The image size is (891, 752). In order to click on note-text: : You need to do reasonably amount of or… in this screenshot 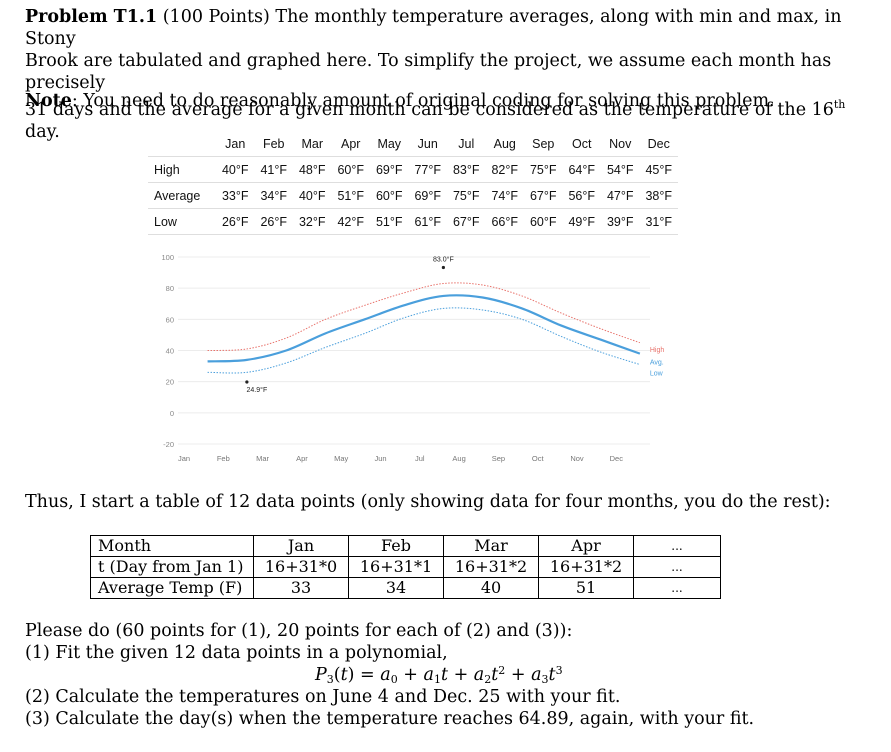, I will do `click(423, 101)`.